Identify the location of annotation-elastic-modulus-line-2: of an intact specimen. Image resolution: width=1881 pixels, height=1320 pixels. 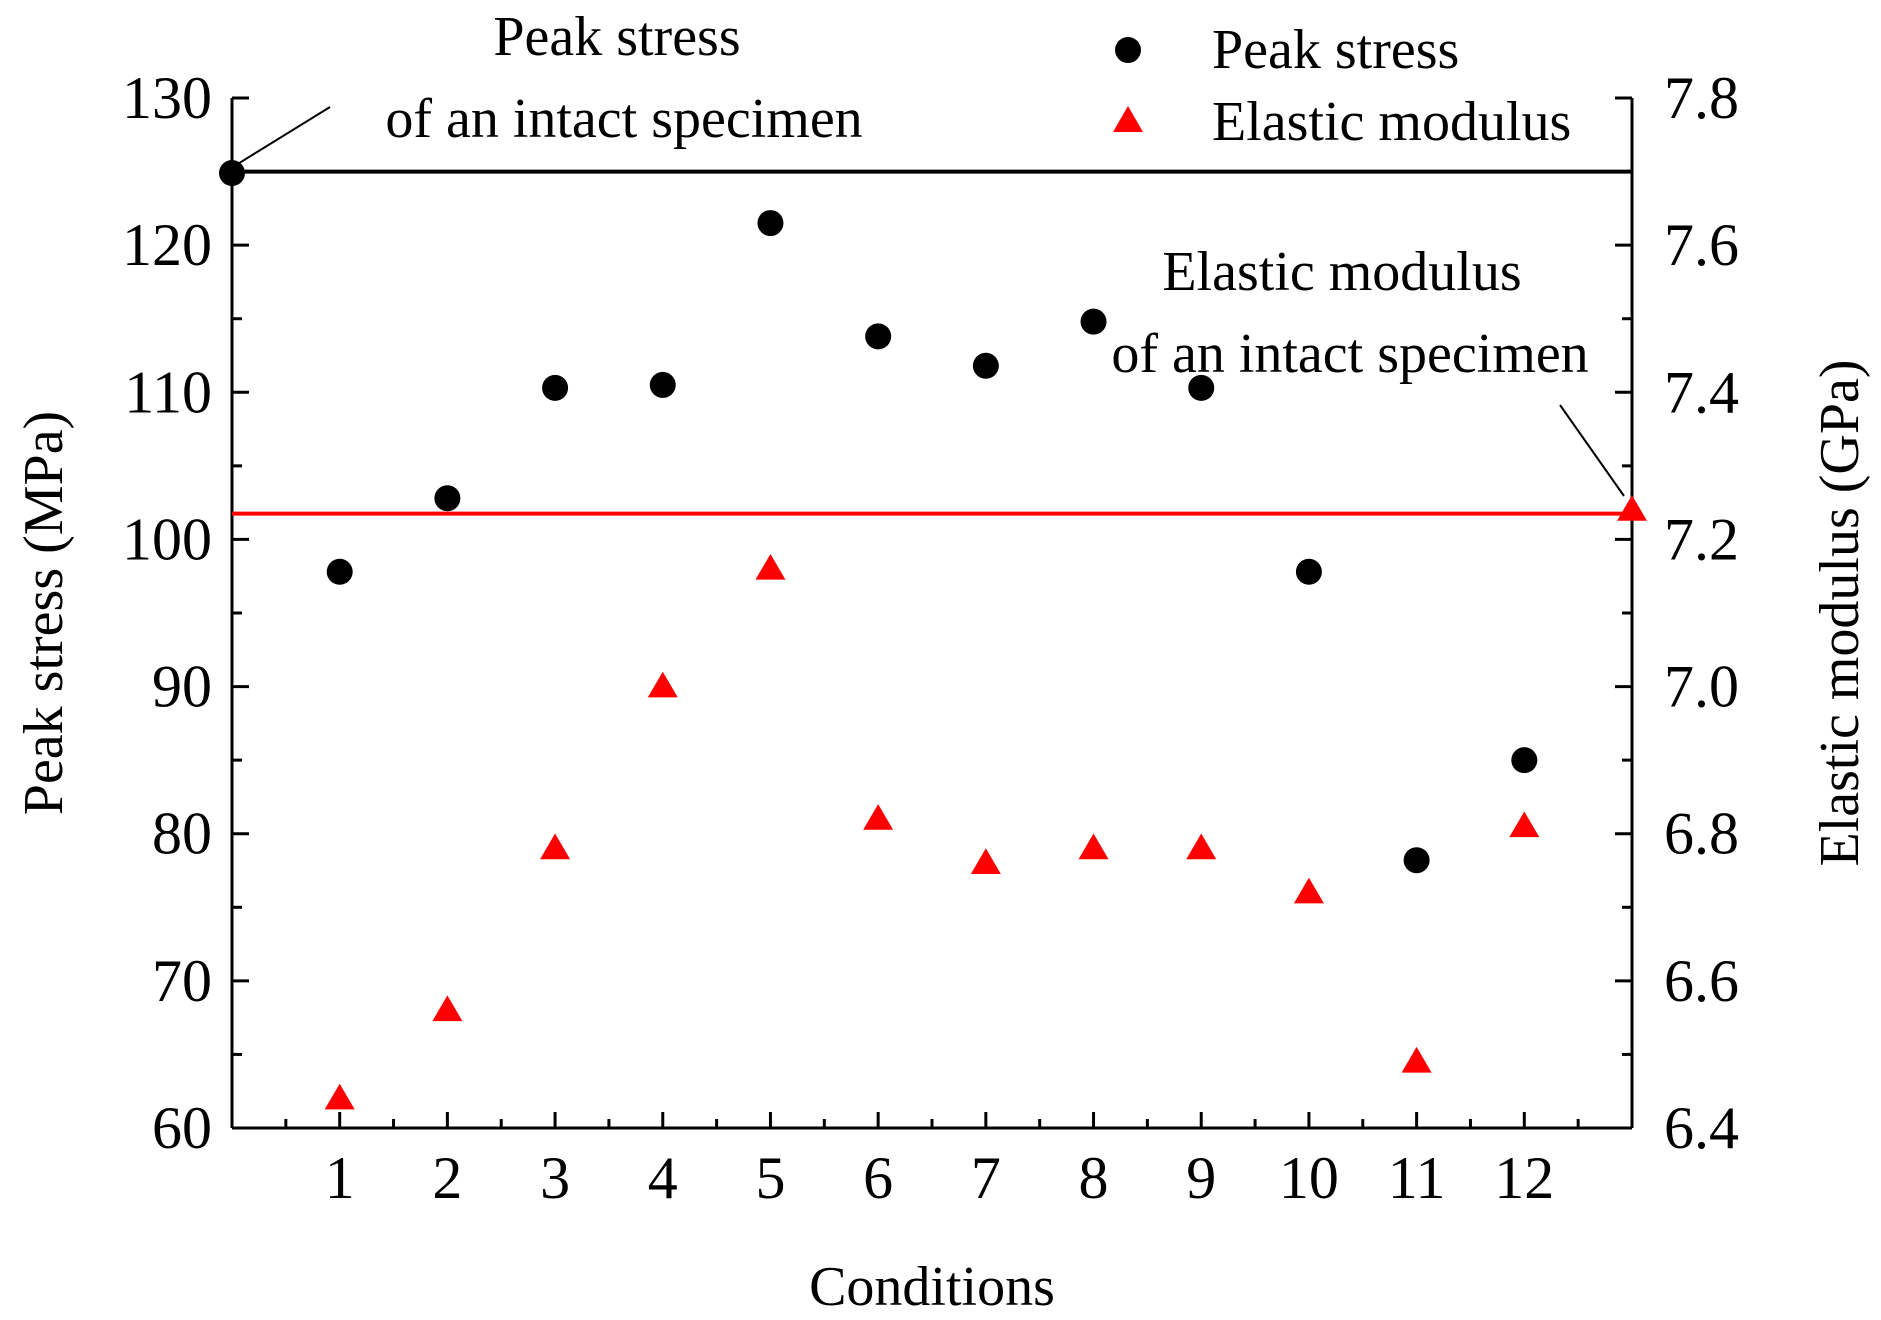
(1349, 354).